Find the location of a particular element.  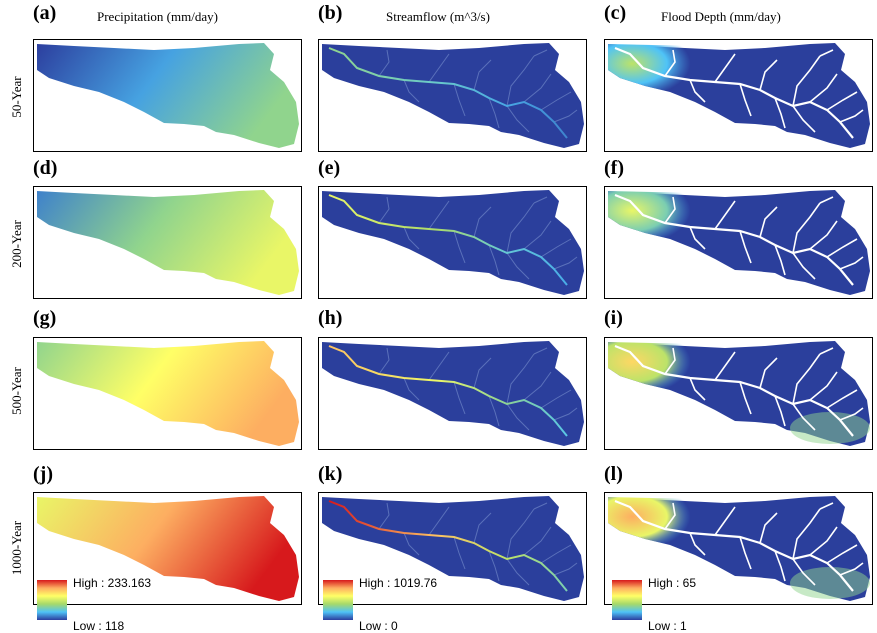

column-title-precipitation: Precipitation (mm/day) is located at coordinates (157, 16).